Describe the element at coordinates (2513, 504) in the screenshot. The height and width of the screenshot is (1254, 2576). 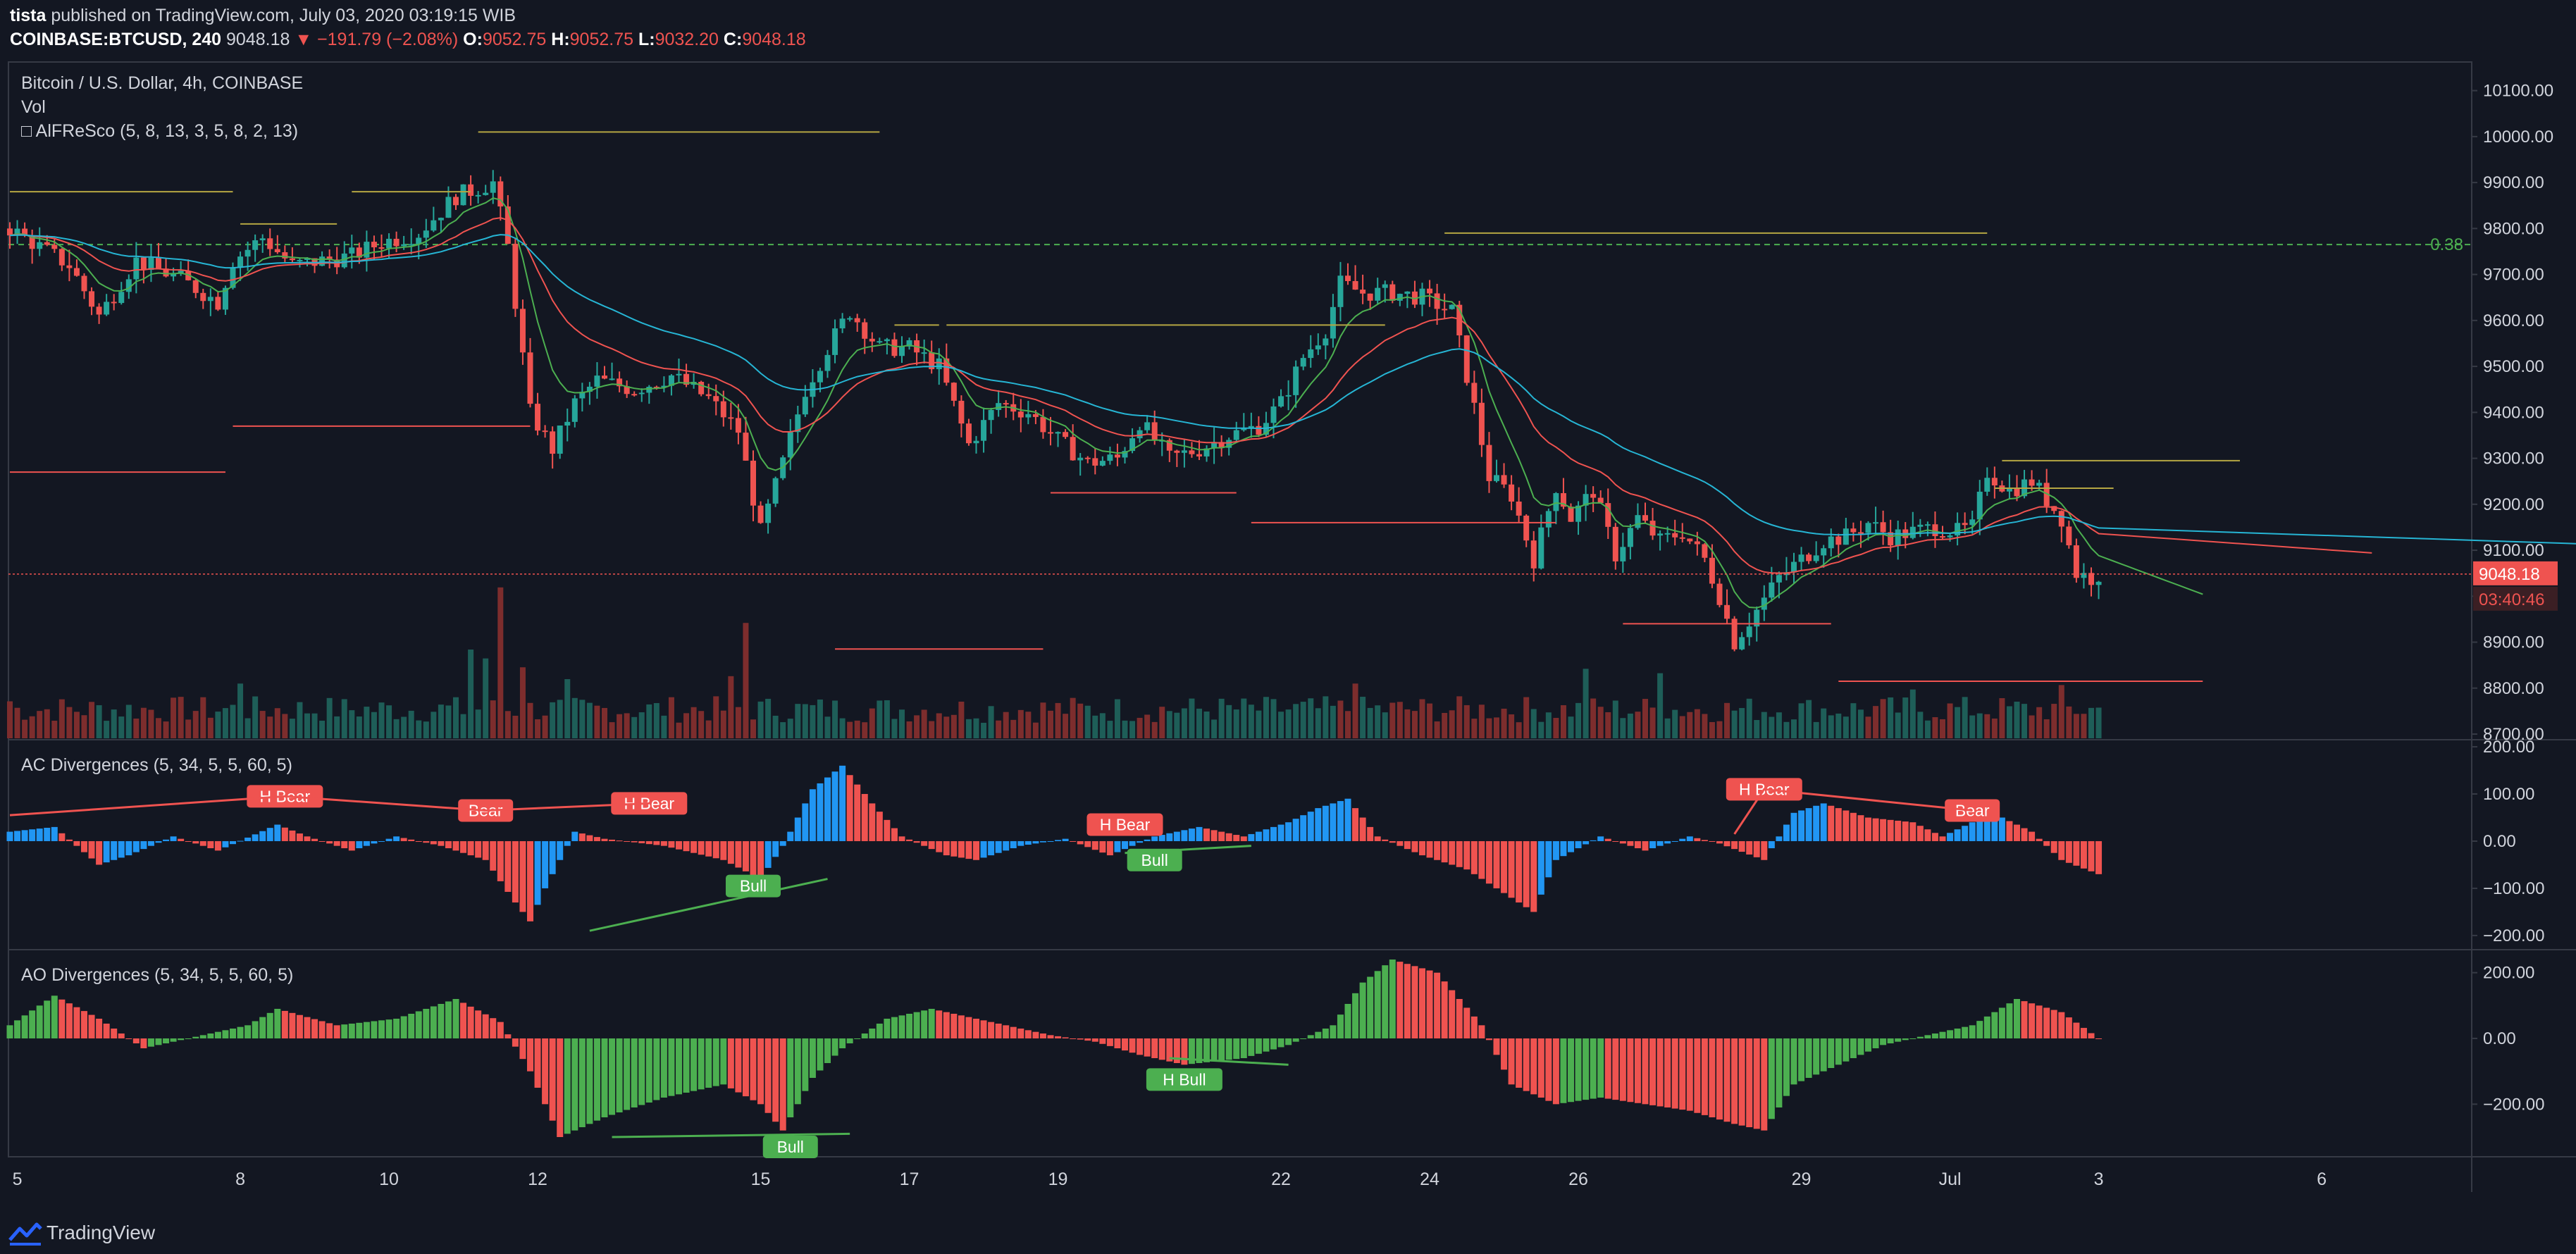
I see `price-tick-label: 9200.00` at that location.